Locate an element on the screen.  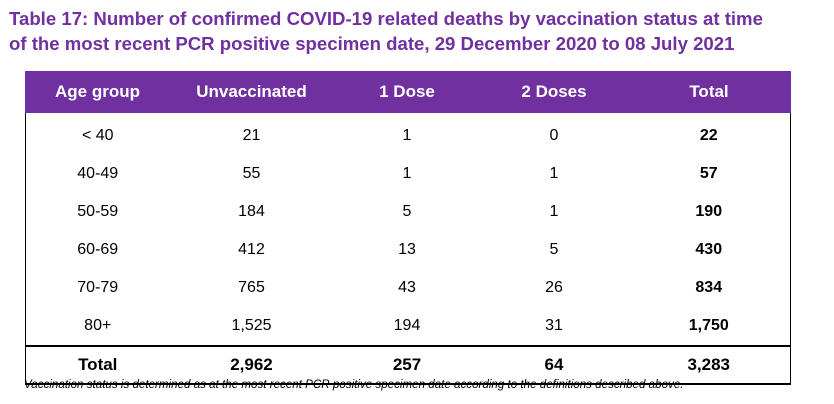
table-row: < 40 21 1 0 22 is located at coordinates (408, 134).